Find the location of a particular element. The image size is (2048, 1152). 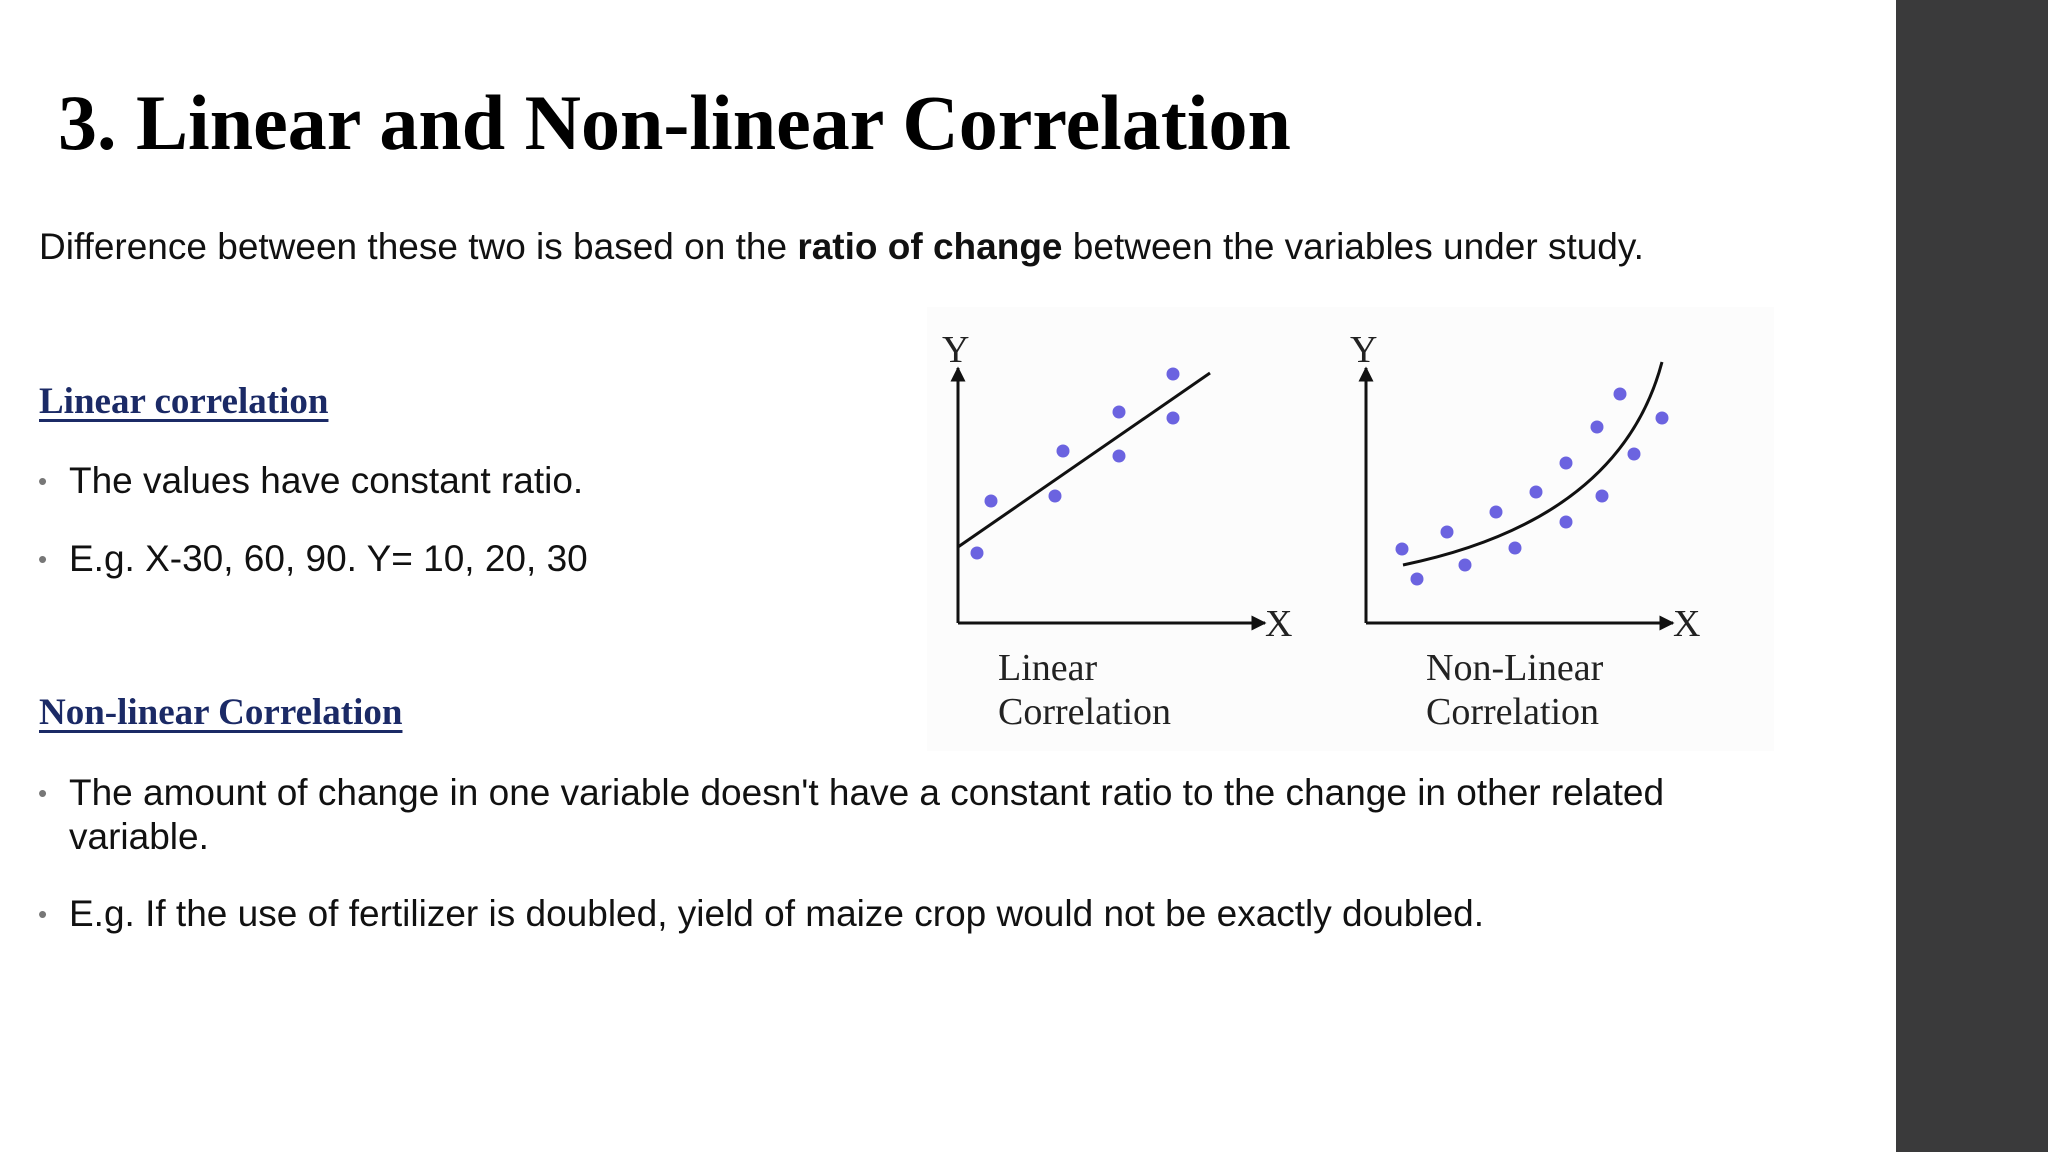

intro-bold: ratio of change is located at coordinates (930, 246).